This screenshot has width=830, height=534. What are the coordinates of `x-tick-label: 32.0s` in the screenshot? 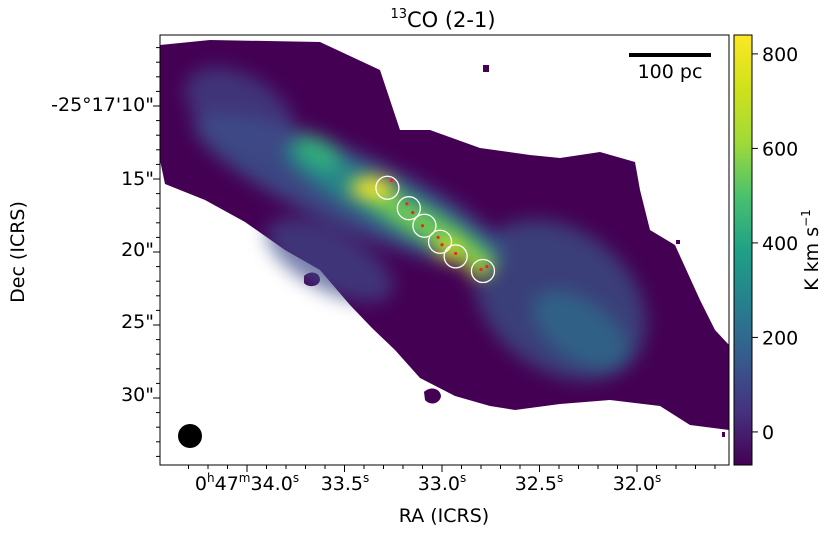 It's located at (637, 483).